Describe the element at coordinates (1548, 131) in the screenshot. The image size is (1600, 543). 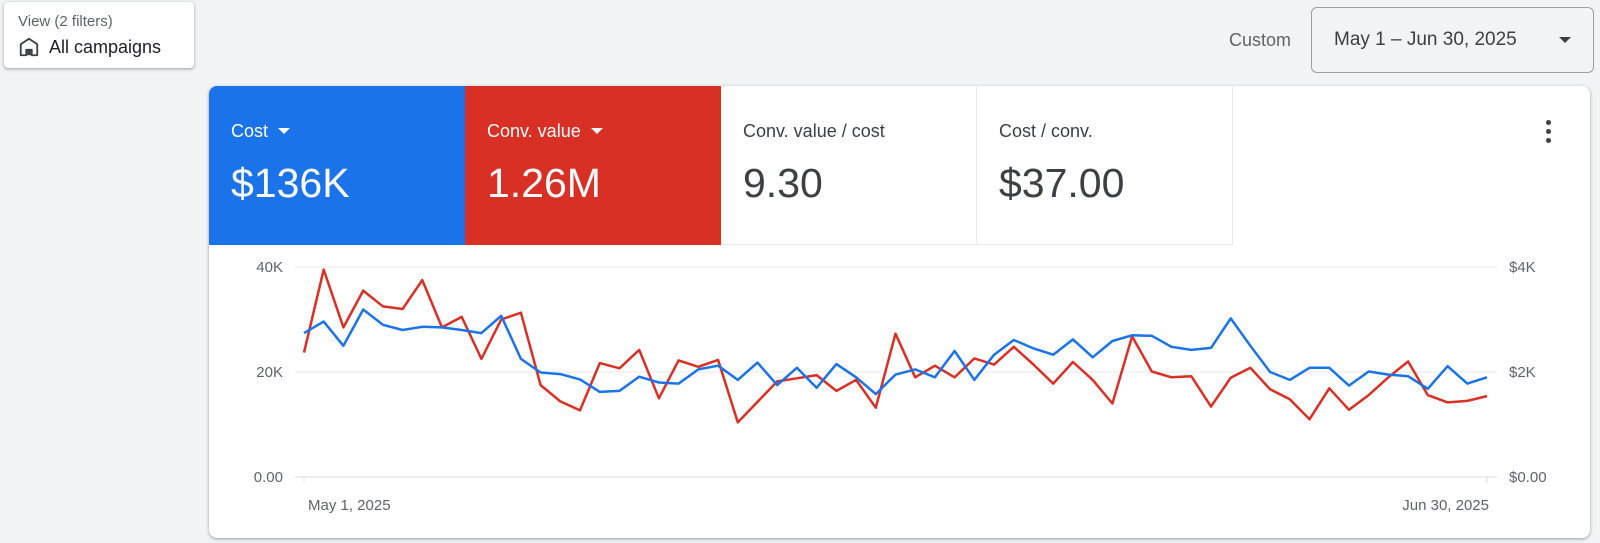
I see `more-options-button` at that location.